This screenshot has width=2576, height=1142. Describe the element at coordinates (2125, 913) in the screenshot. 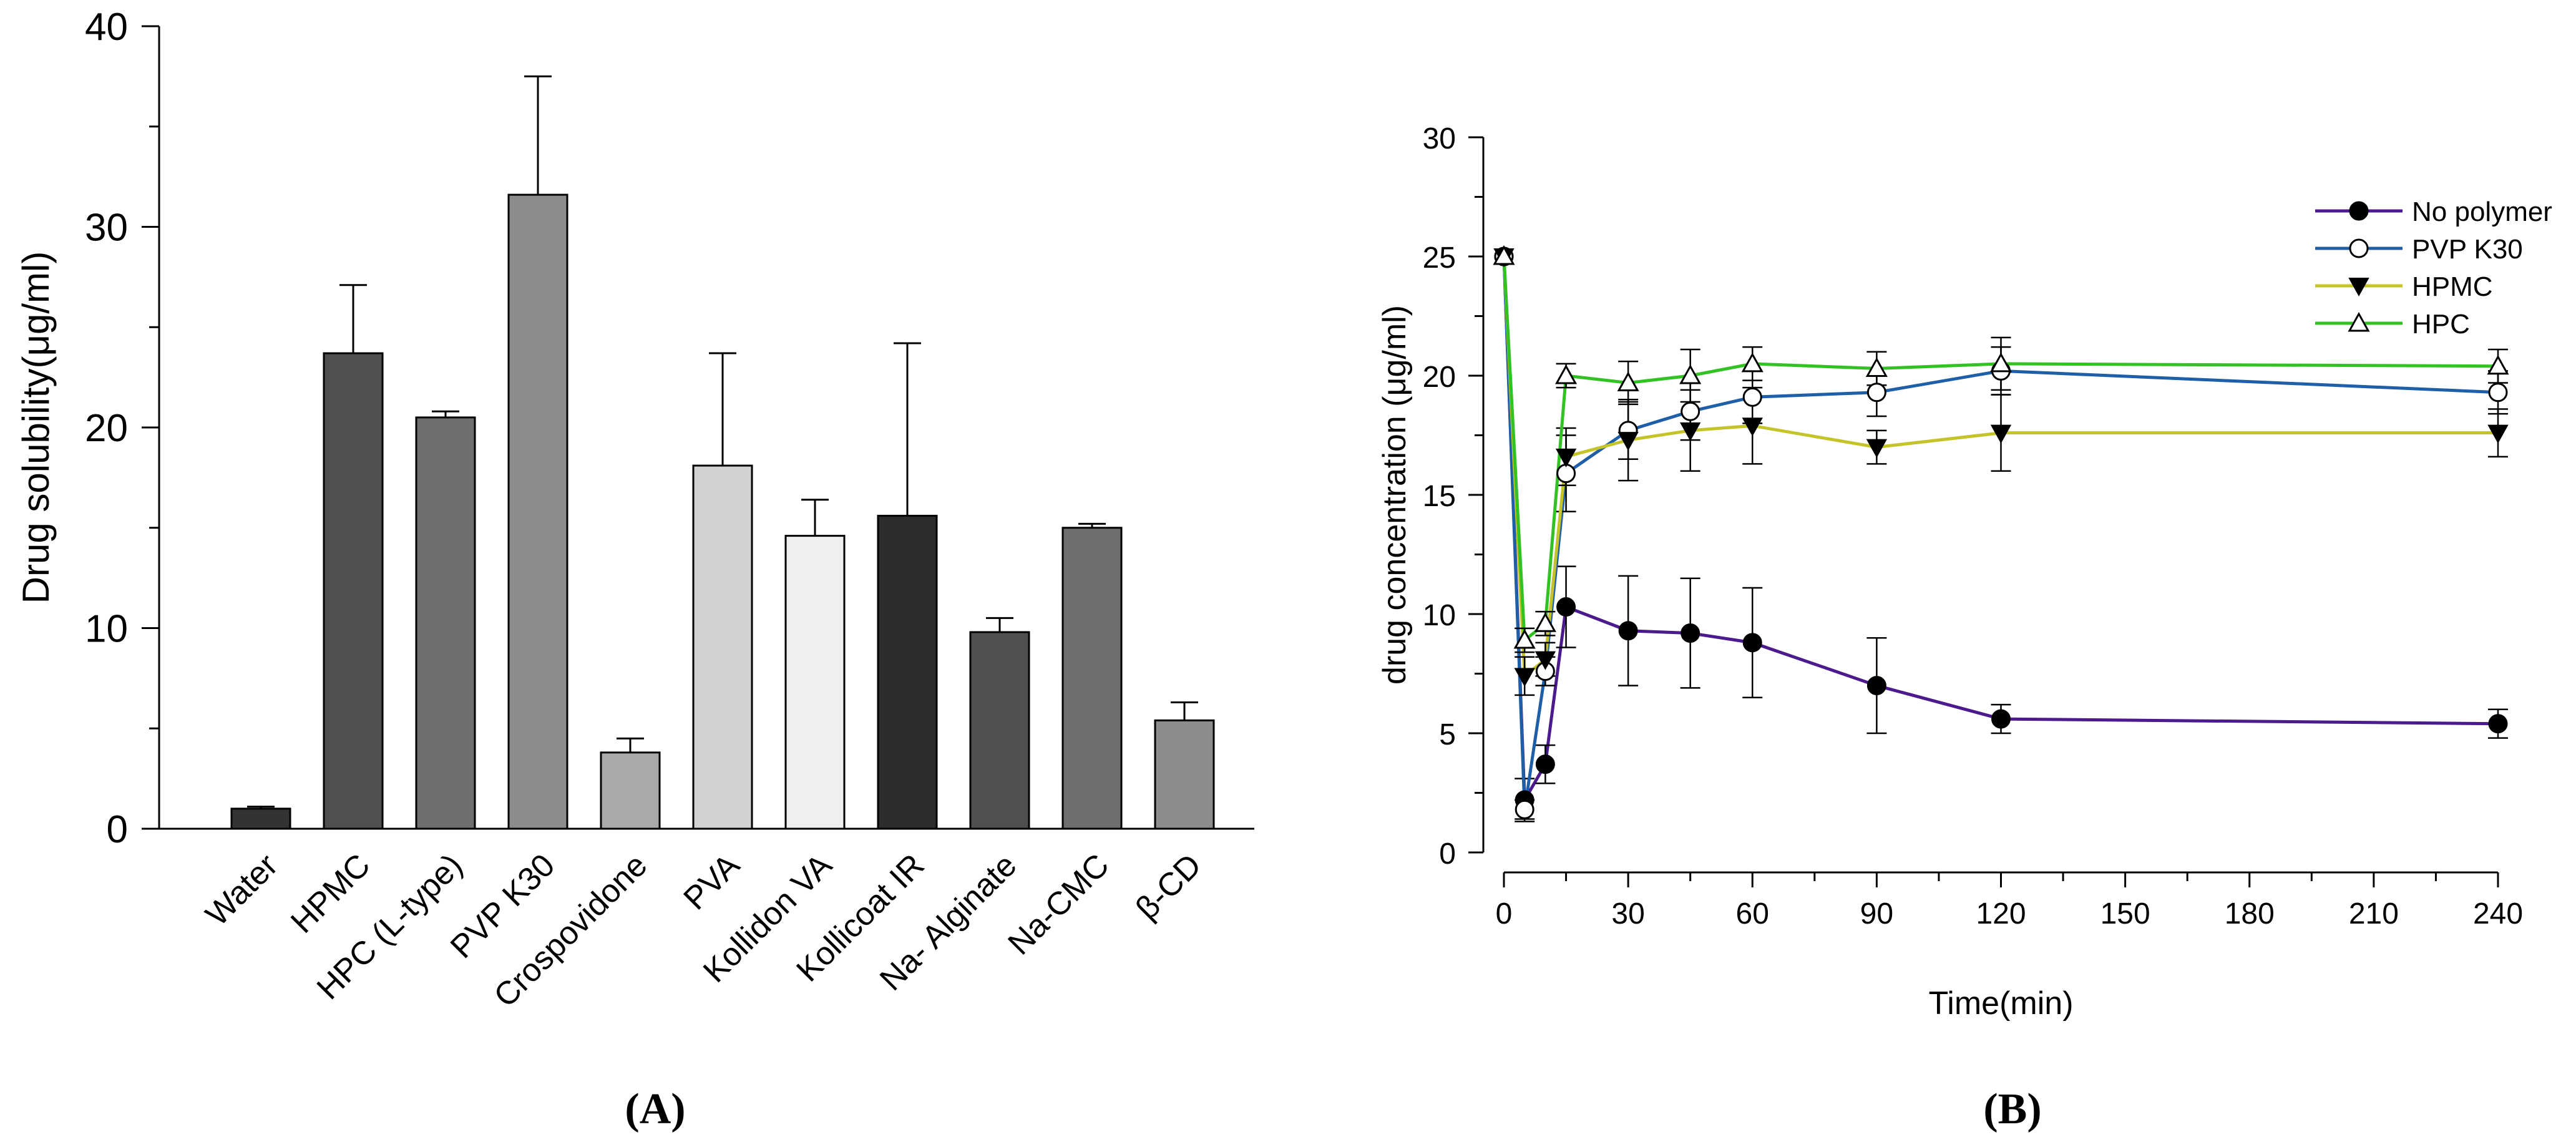

I see `x-tick-label: 150` at that location.